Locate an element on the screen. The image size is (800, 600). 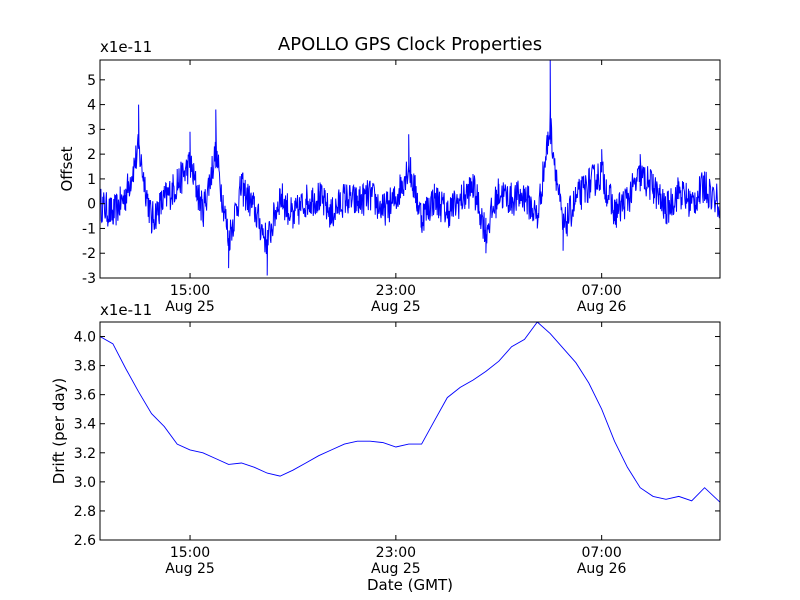
y-tick-label: 2.6 is located at coordinates (85, 541).